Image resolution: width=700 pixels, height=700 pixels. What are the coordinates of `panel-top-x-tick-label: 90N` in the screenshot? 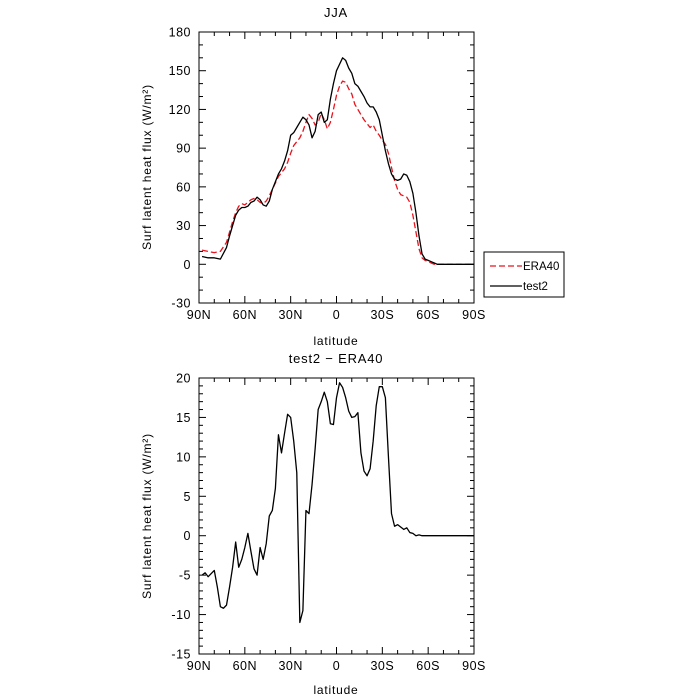 It's located at (199, 315).